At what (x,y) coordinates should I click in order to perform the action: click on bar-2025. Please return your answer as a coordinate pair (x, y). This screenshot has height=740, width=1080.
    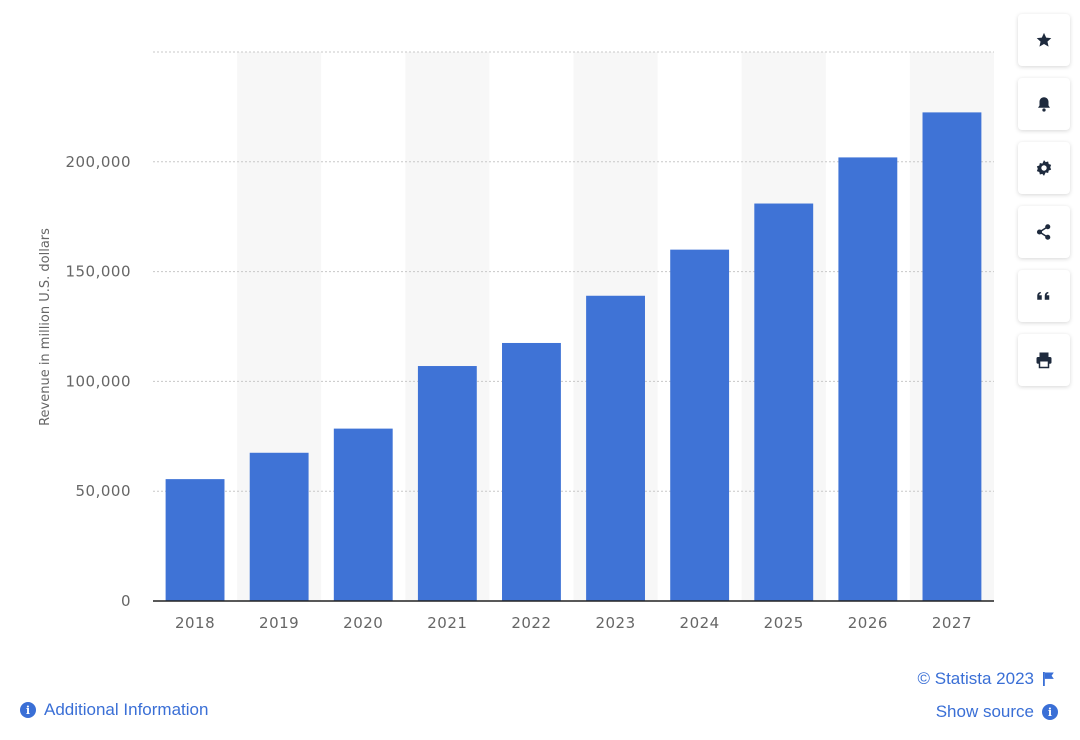
    Looking at the image, I should click on (784, 402).